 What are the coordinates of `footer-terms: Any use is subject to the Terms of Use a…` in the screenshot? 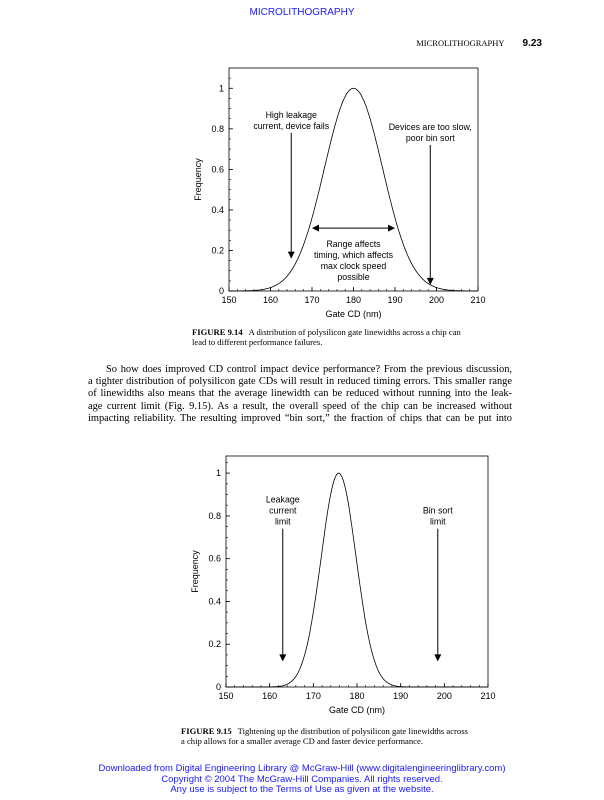 It's located at (302, 789).